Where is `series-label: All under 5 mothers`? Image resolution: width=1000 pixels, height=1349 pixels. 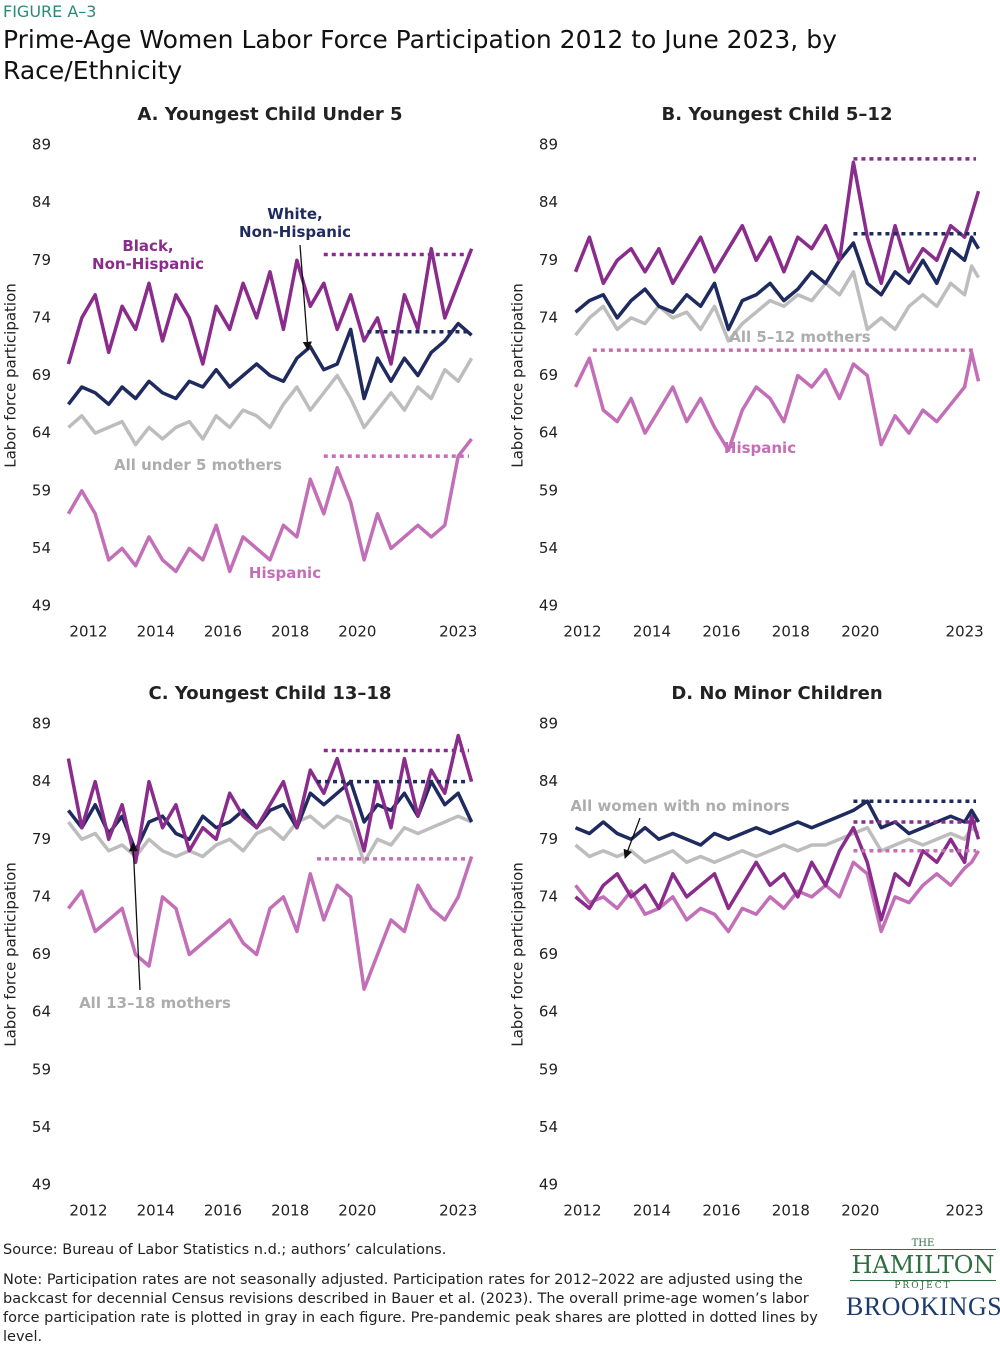
series-label: All under 5 mothers is located at coordinates (198, 465).